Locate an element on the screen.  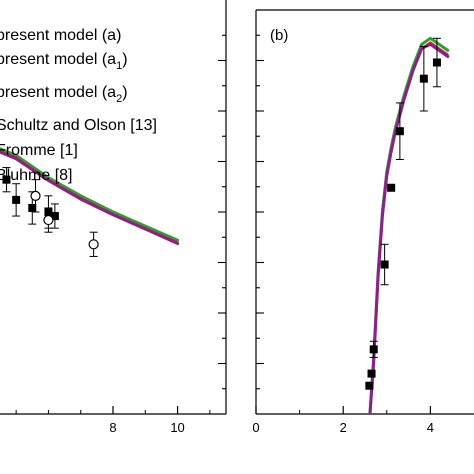
panel-b-x-tick-label: 2 is located at coordinates (343, 427).